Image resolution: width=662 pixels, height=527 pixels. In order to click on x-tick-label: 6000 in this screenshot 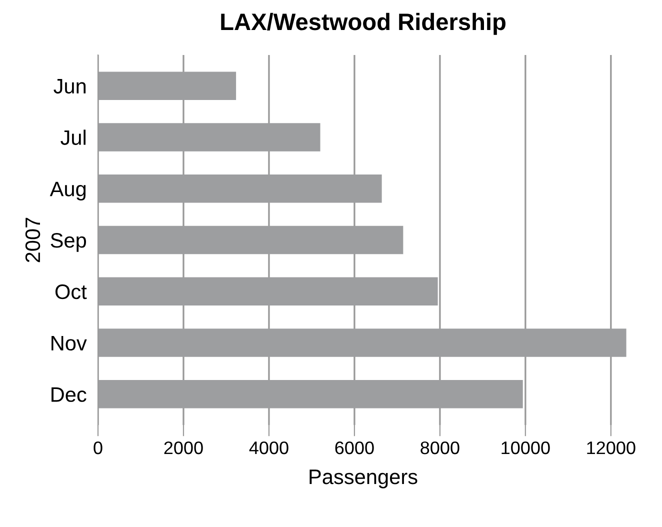, I will do `click(354, 447)`.